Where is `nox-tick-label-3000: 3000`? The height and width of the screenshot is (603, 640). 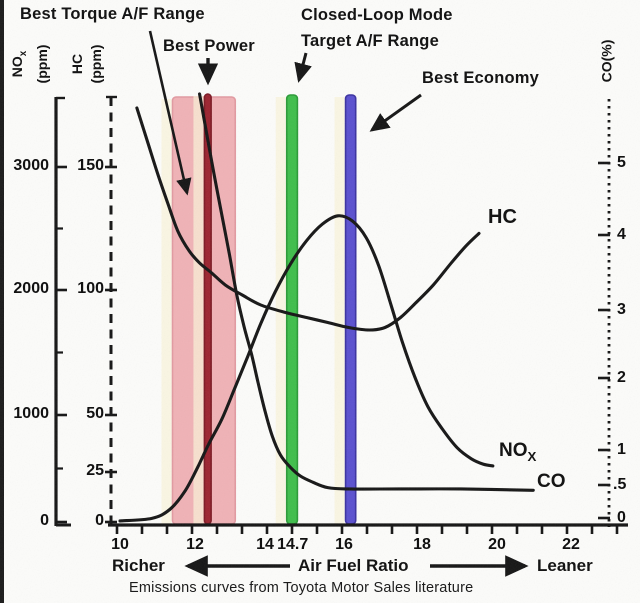
nox-tick-label-3000: 3000 is located at coordinates (31, 165).